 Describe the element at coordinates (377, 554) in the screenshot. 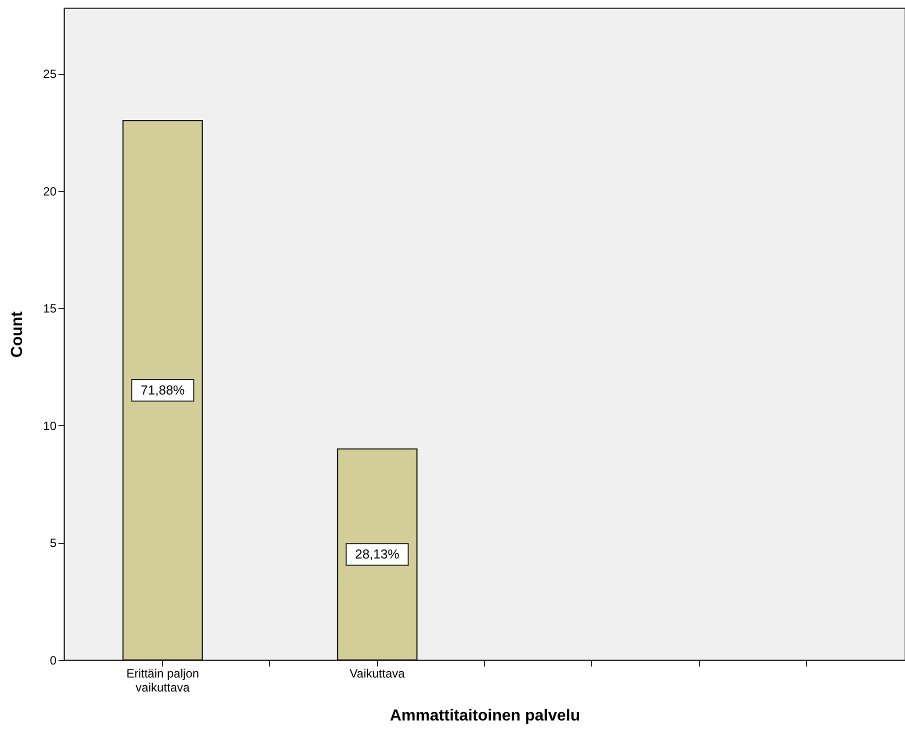

I see `annotation: 28,13%` at that location.